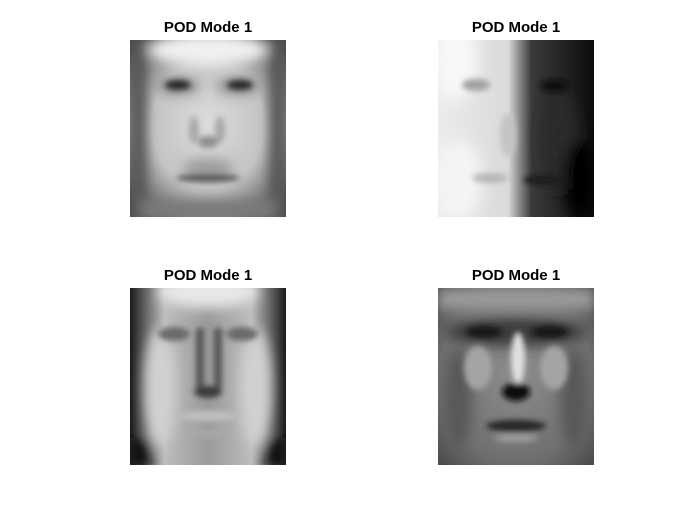 The image size is (700, 525). I want to click on panel-title-bottom-right: POD Mode 1, so click(516, 276).